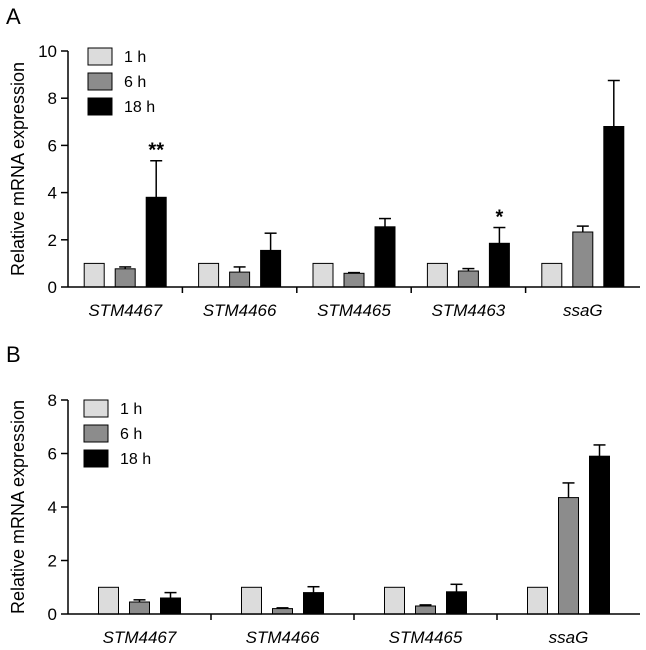  What do you see at coordinates (500, 218) in the screenshot?
I see `significance-annotation: *` at bounding box center [500, 218].